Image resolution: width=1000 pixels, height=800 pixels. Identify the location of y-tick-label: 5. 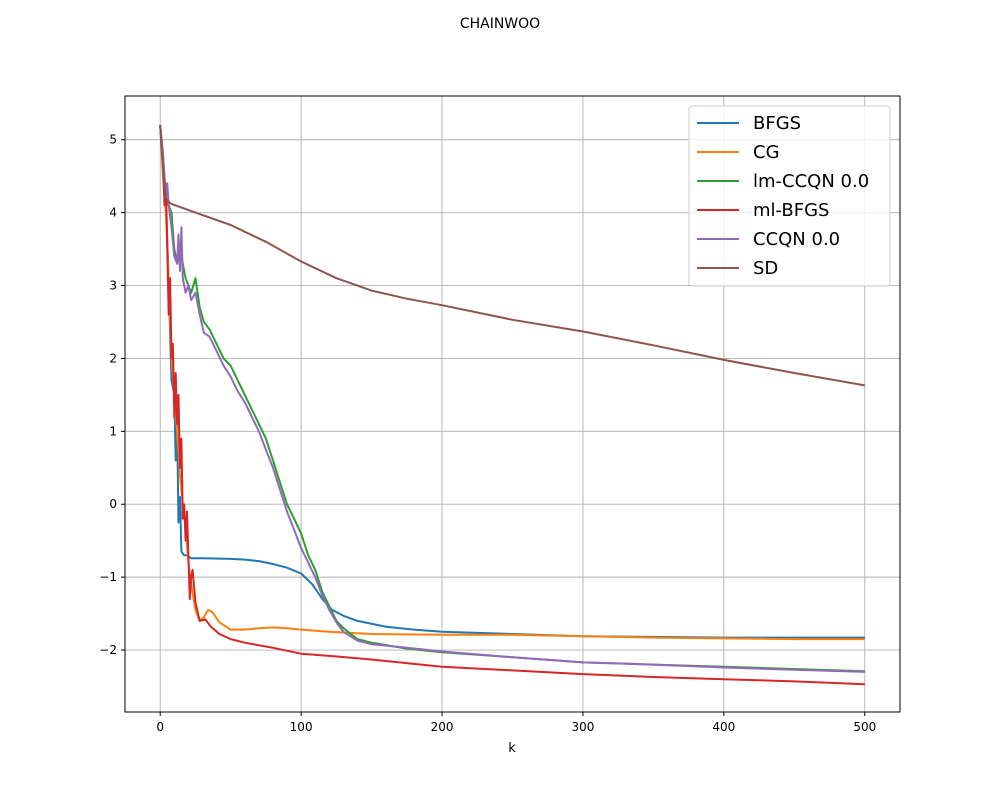
(113, 140).